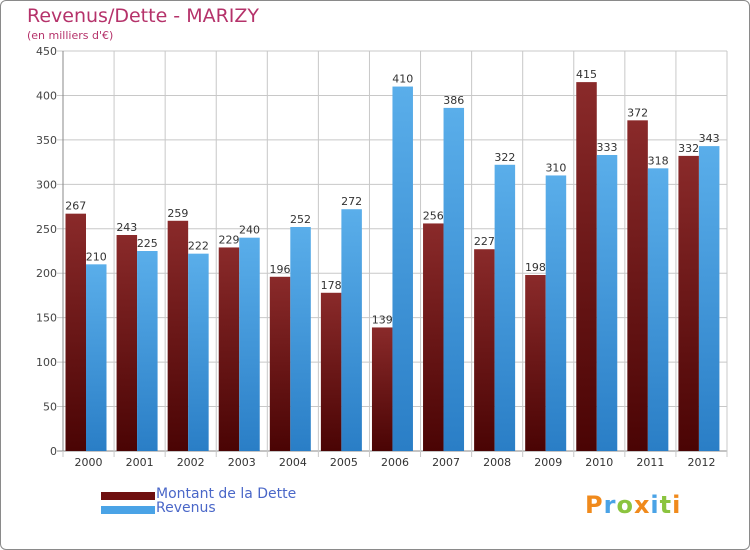  I want to click on y-tick-label: 300, so click(46, 184).